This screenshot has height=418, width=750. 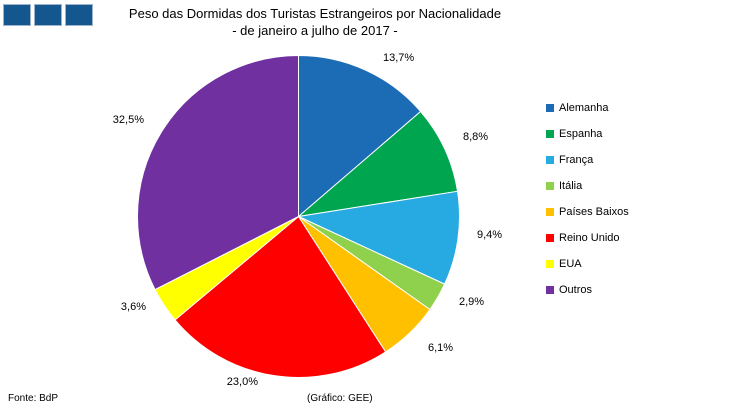 I want to click on legend-label: Outros, so click(x=576, y=290).